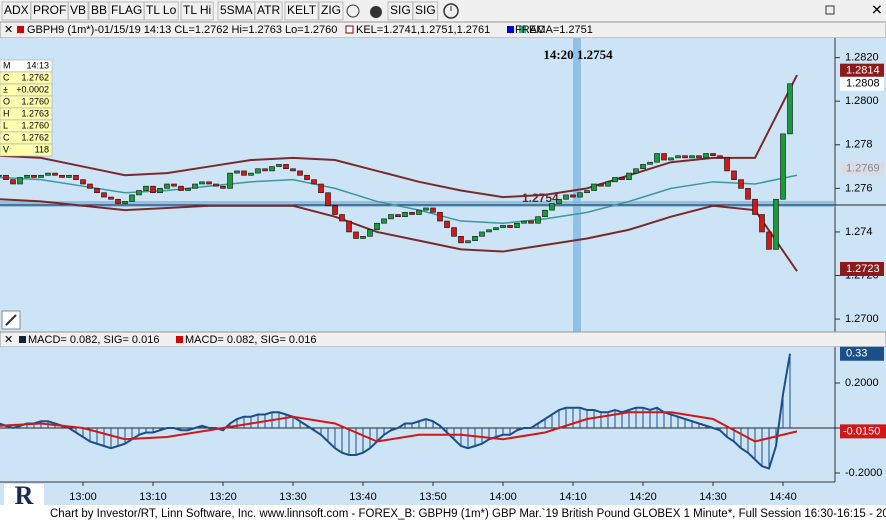  I want to click on toolbar-button: 5SMA, so click(236, 10).